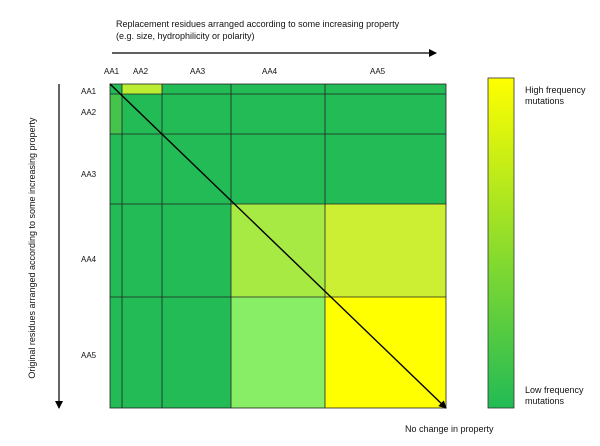 The image size is (600, 446). What do you see at coordinates (545, 101) in the screenshot?
I see `legend-high-line2: mutations` at bounding box center [545, 101].